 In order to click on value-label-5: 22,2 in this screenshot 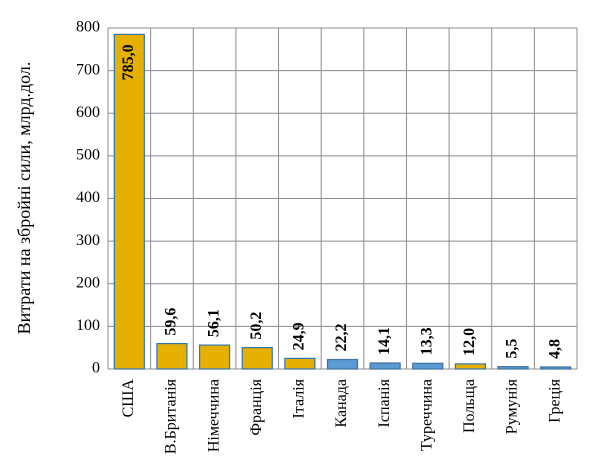, I will do `click(341, 338)`.